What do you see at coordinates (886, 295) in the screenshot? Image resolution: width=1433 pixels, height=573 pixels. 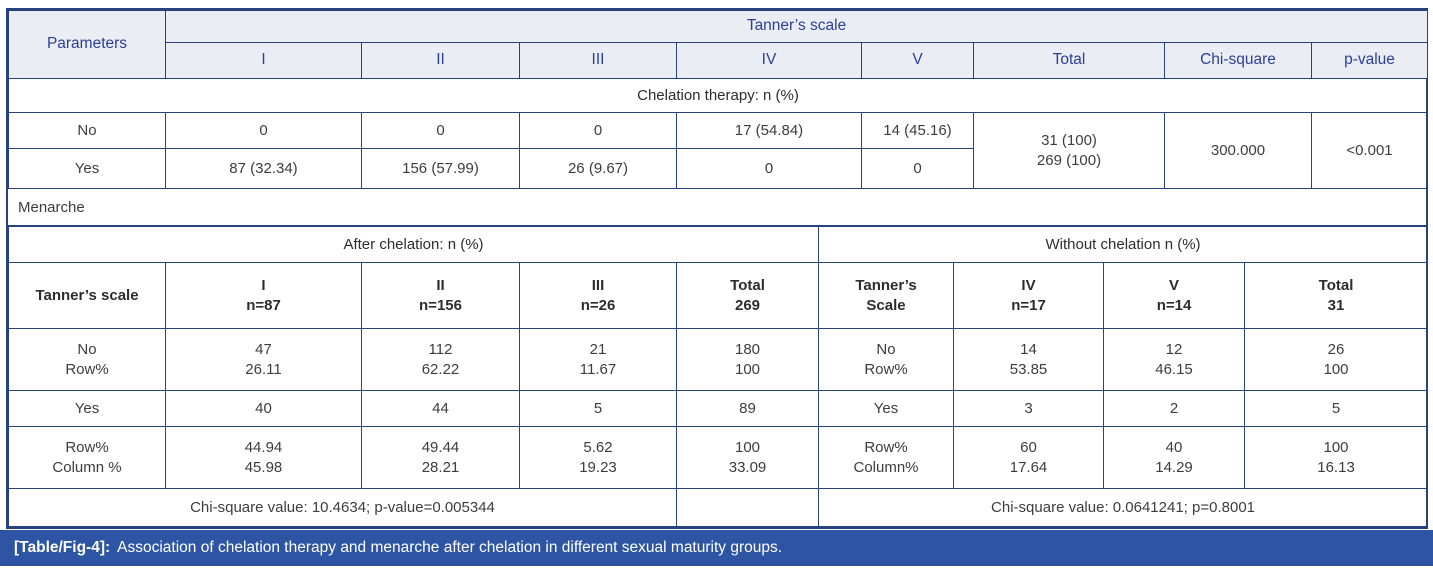 I see `tanners-scale-row-header-right: Tanner’s Scale` at bounding box center [886, 295].